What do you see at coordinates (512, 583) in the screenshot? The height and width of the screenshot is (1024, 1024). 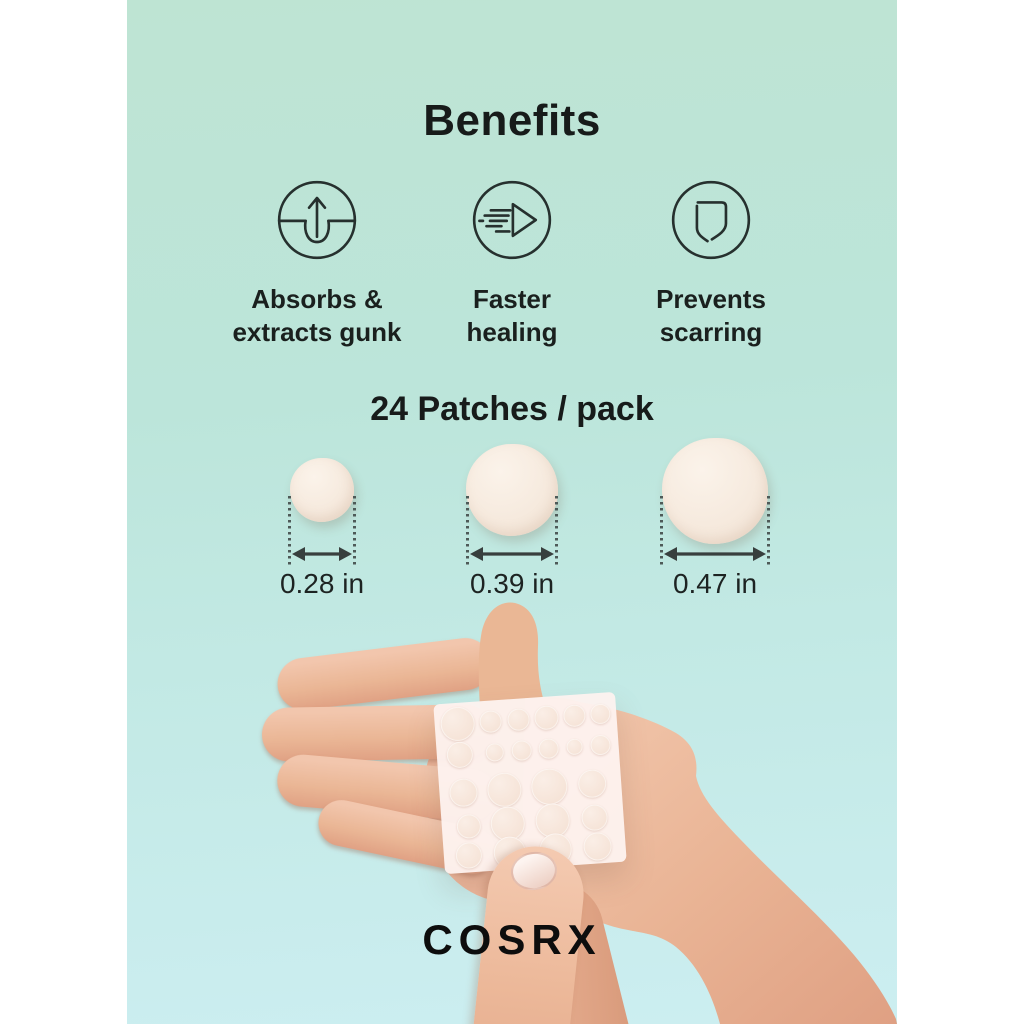 I see `size-label-medium: 0.39 in` at bounding box center [512, 583].